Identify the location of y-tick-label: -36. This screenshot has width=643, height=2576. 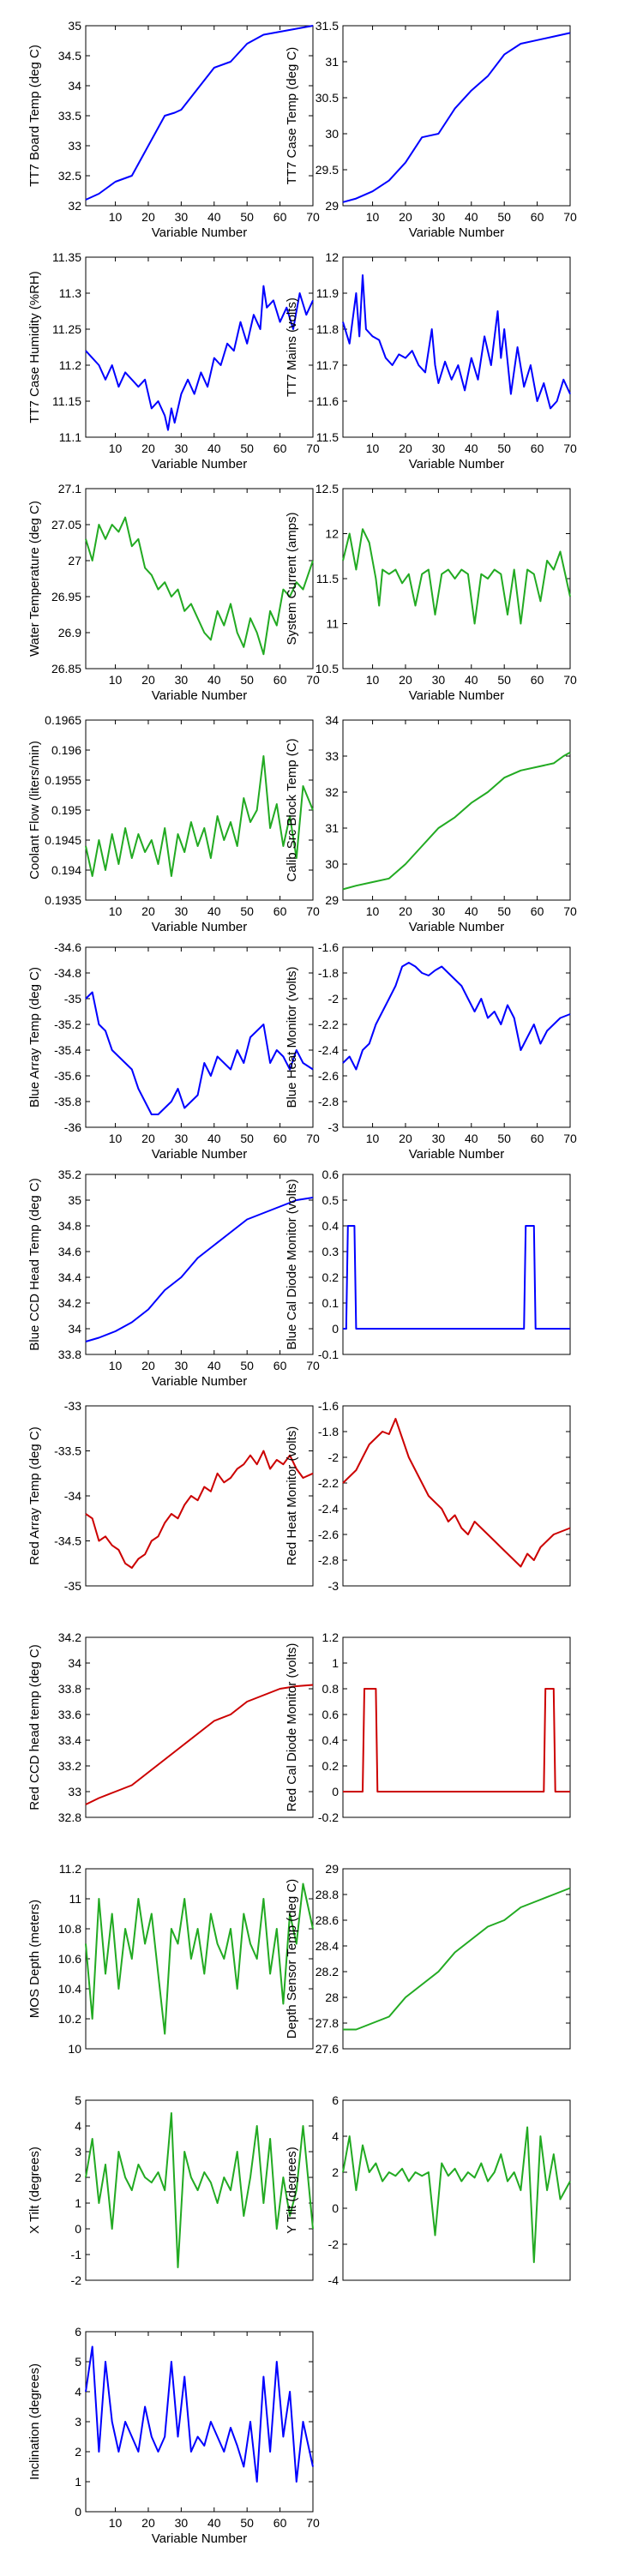
(72, 1127).